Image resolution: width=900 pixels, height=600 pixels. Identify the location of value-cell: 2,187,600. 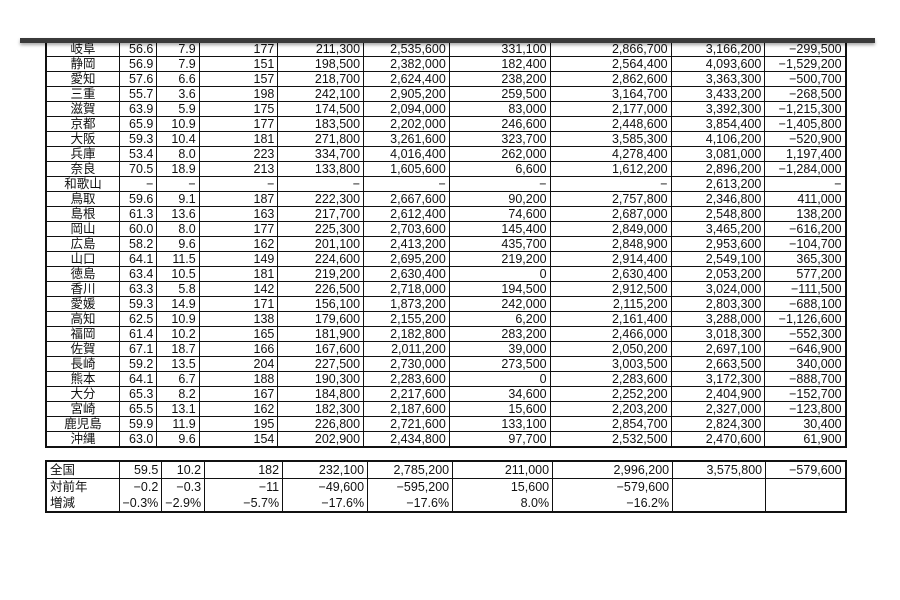
(406, 409).